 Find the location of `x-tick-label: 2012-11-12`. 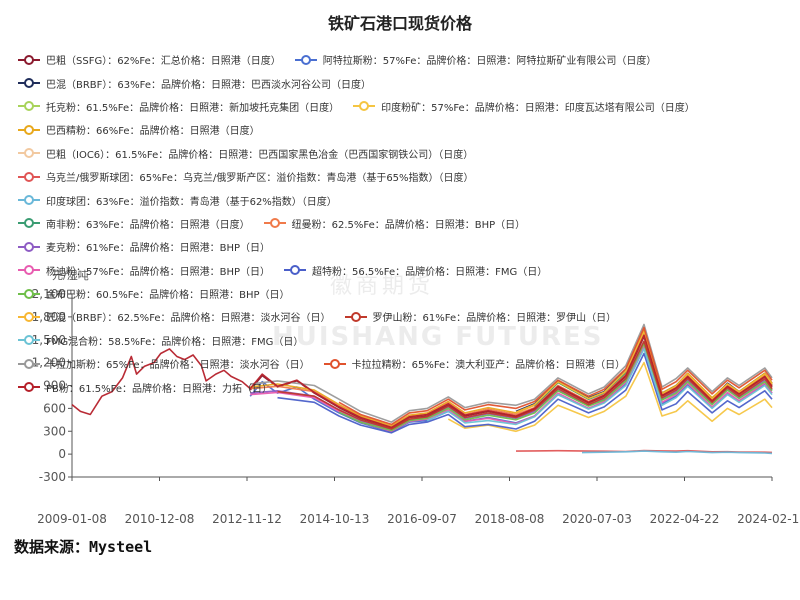

x-tick-label: 2012-11-12 is located at coordinates (247, 519).